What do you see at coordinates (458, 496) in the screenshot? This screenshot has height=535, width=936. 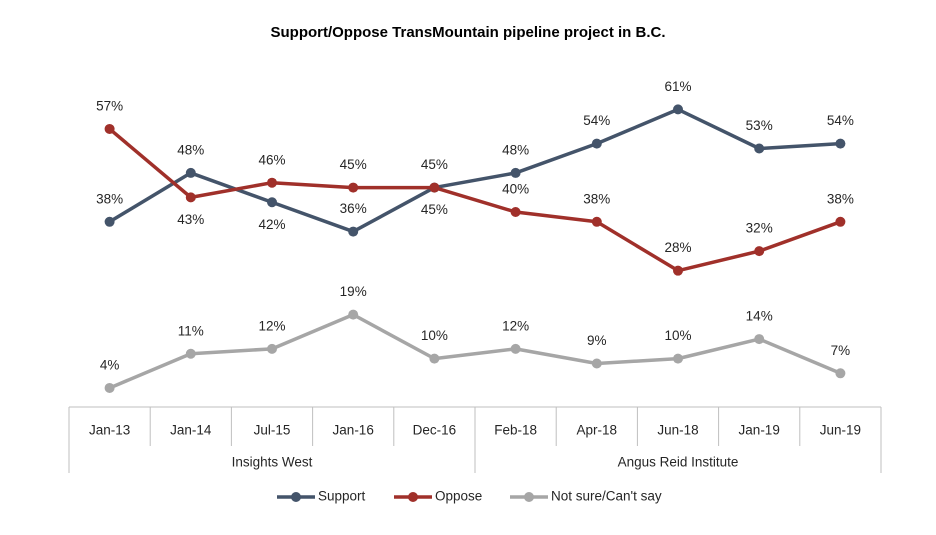 I see `legend-label: Oppose` at bounding box center [458, 496].